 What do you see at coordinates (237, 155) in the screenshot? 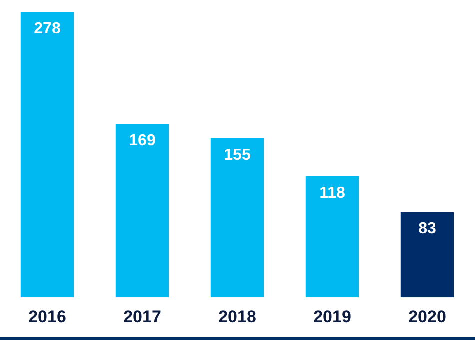
I see `data-label: 155` at bounding box center [237, 155].